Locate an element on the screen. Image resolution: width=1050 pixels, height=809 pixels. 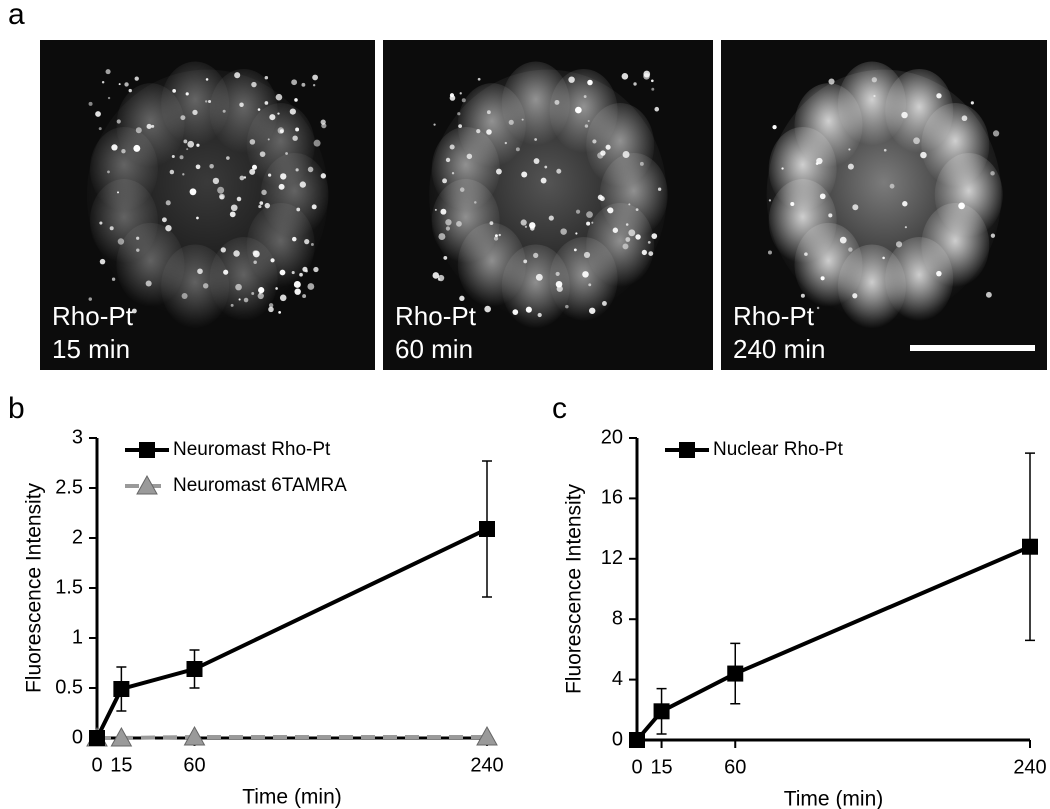
y-tick-label: 8 is located at coordinates (617, 618).